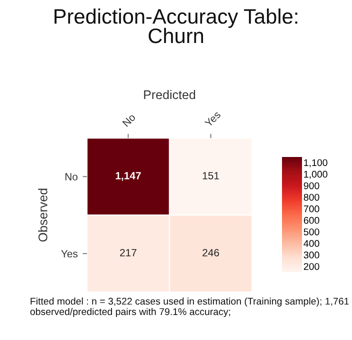 The image size is (352, 340). What do you see at coordinates (312, 243) in the screenshot?
I see `color-bar-label: 400` at bounding box center [312, 243].